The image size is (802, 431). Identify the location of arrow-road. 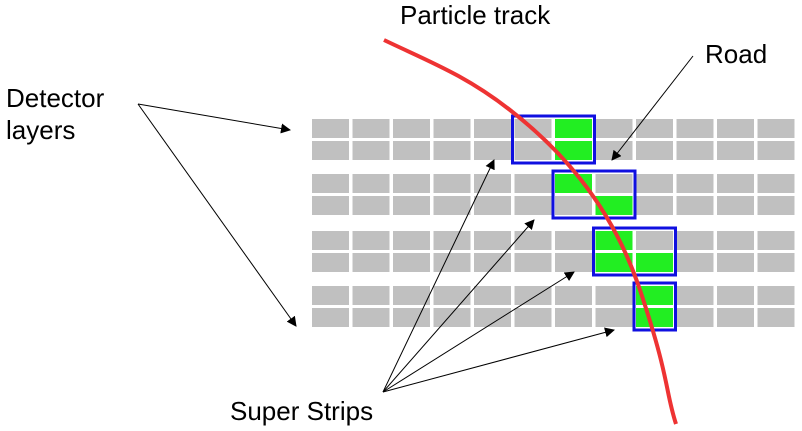
(652, 108).